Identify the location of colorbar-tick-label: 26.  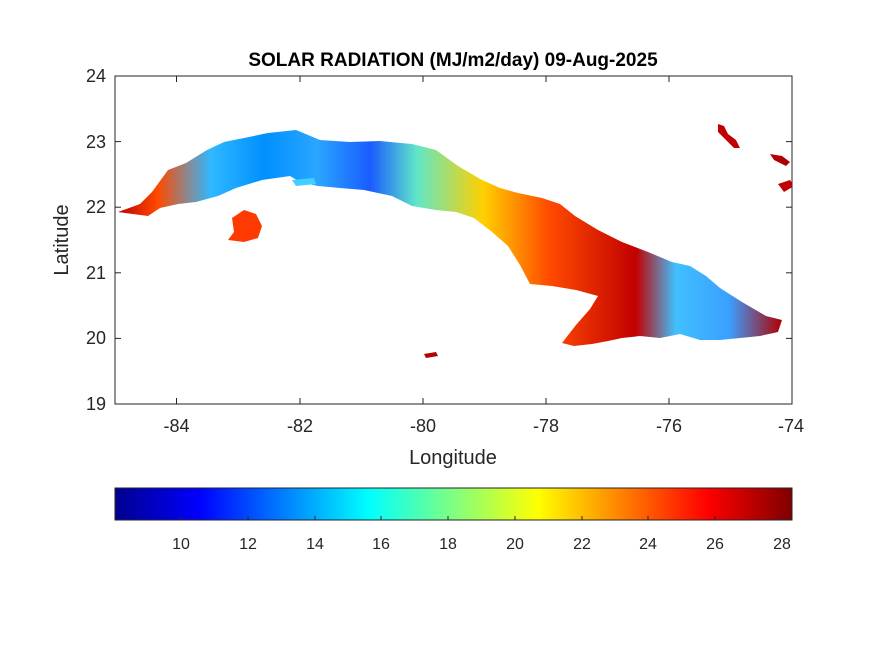
(715, 544).